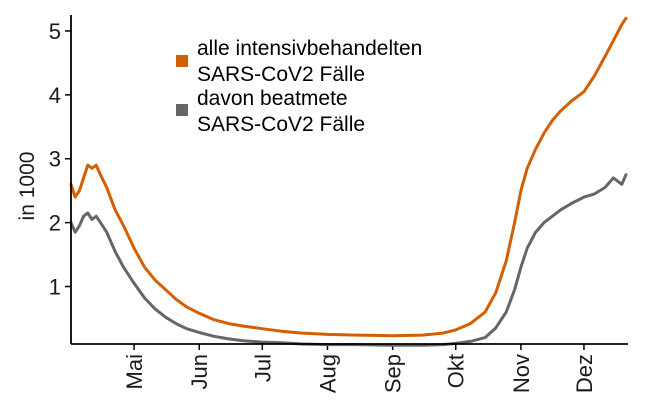  What do you see at coordinates (281, 124) in the screenshot?
I see `legend-label-ventilated-line2: SARS-CoV2 Fälle` at bounding box center [281, 124].